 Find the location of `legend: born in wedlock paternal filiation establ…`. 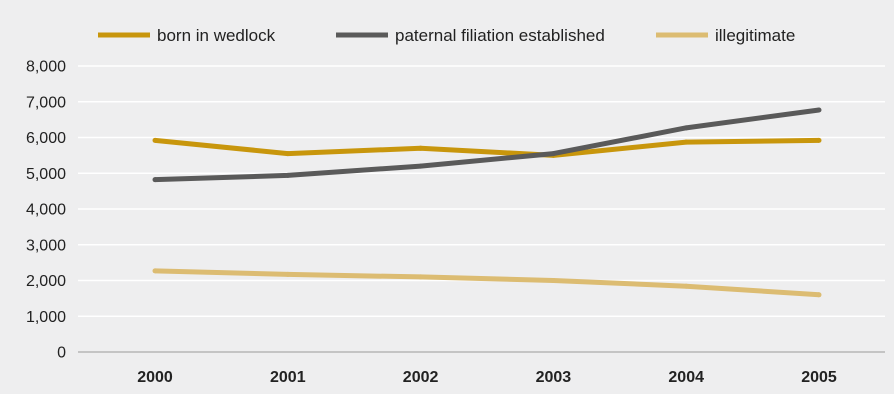

legend: born in wedlock paternal filiation establ… is located at coordinates (446, 35).